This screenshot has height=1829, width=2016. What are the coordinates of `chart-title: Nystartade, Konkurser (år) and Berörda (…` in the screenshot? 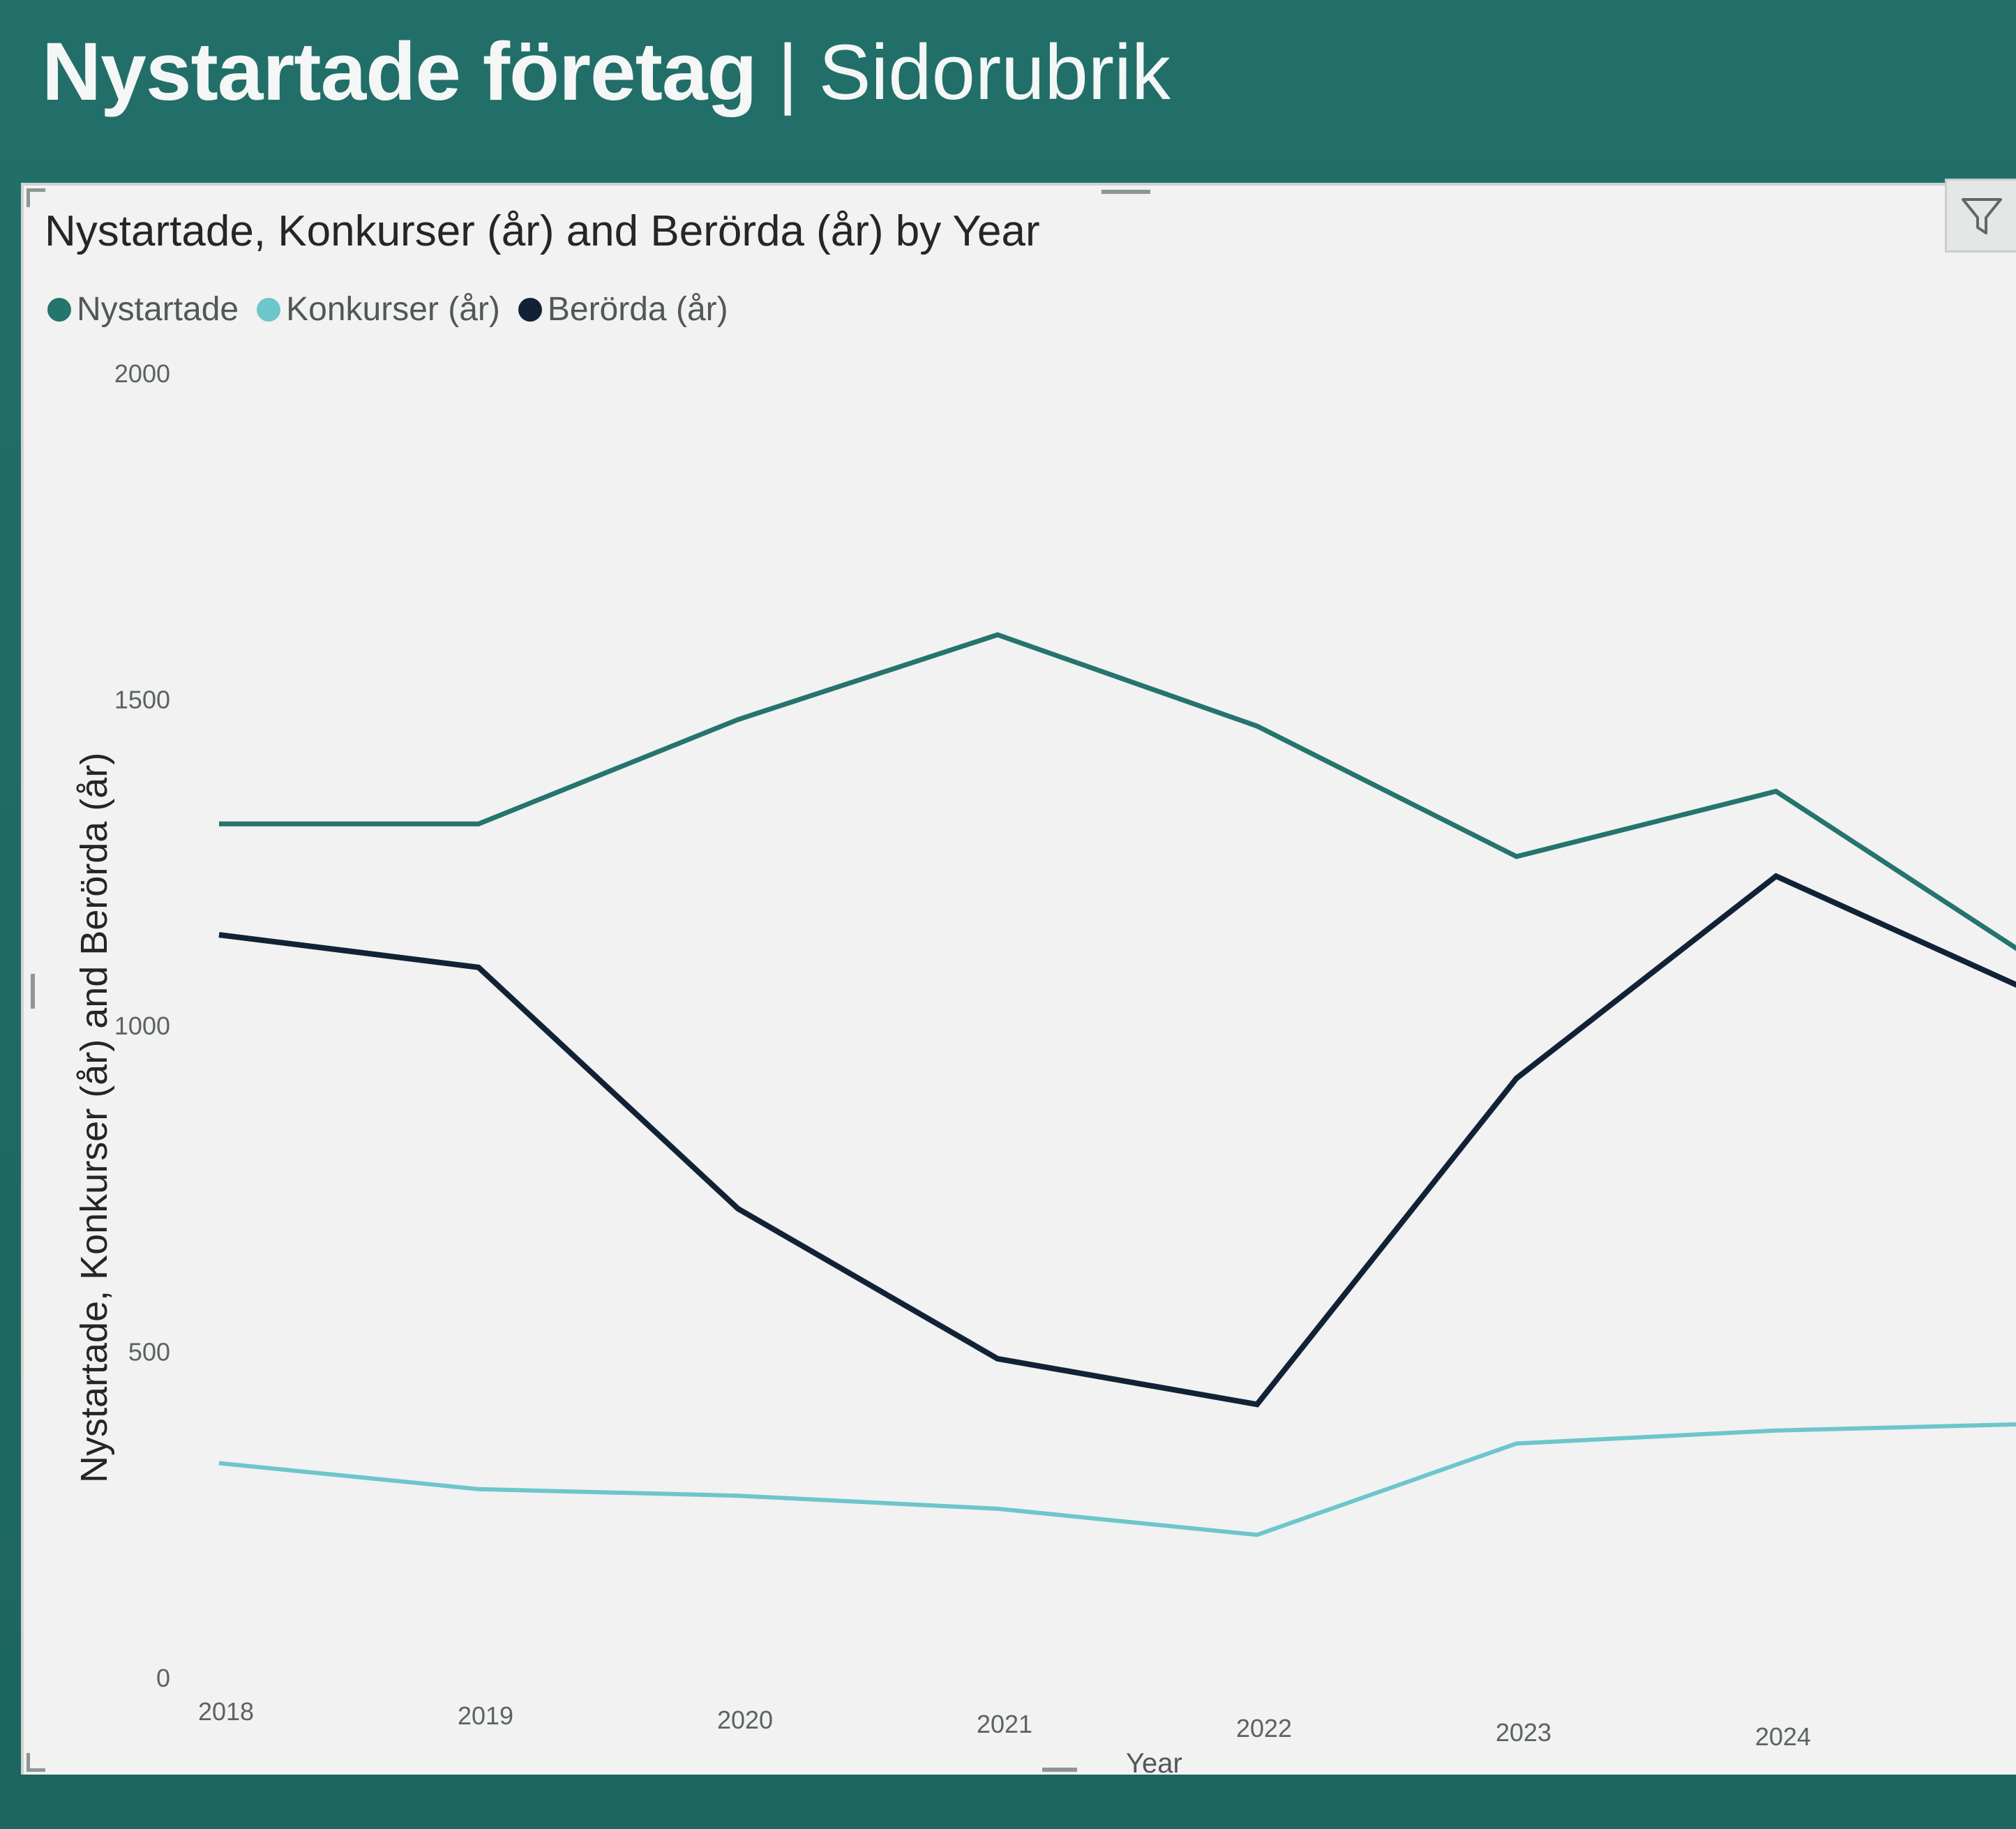 It's located at (543, 231).